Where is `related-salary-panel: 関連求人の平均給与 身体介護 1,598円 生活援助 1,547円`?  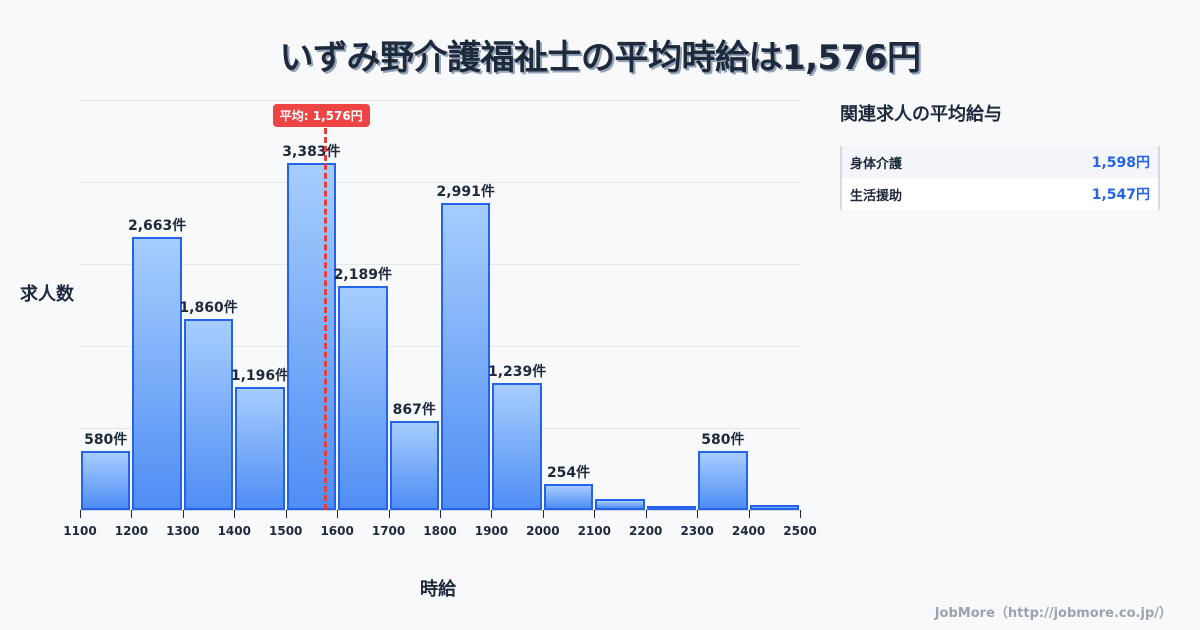
related-salary-panel: 関連求人の平均給与 身体介護 1,598円 生活援助 1,547円 is located at coordinates (1000, 155).